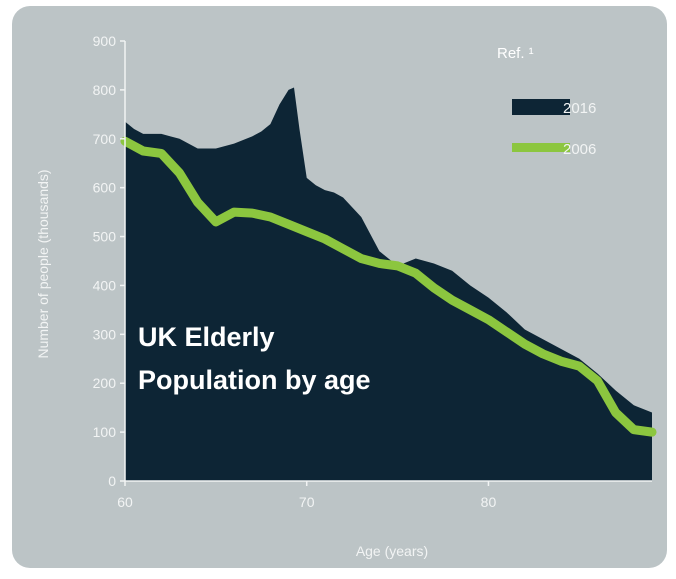  I want to click on y-tick-label: 800, so click(105, 90).